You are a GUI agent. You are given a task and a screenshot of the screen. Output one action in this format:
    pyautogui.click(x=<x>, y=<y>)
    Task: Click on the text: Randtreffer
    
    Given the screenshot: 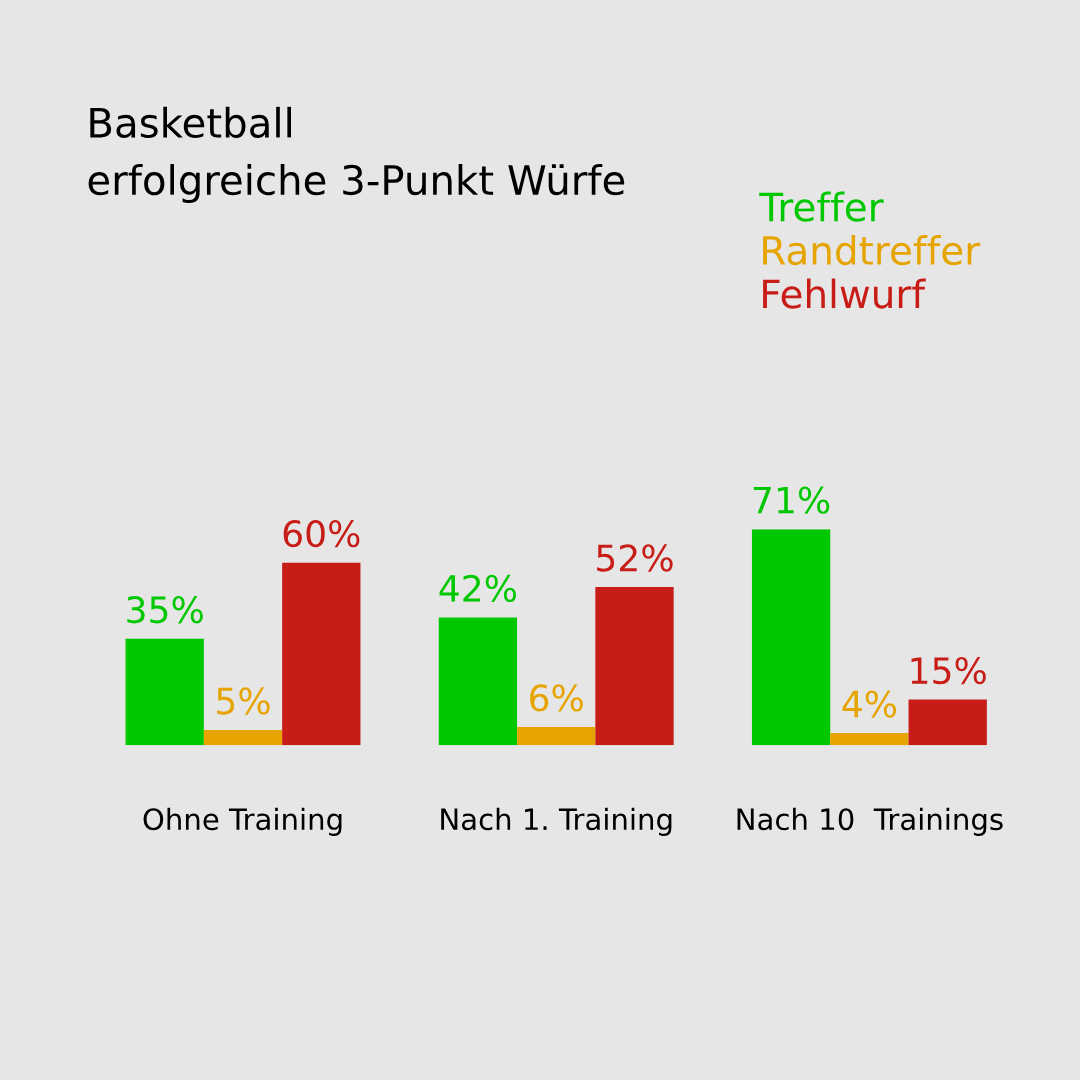 What is the action you would take?
    pyautogui.click(x=872, y=250)
    